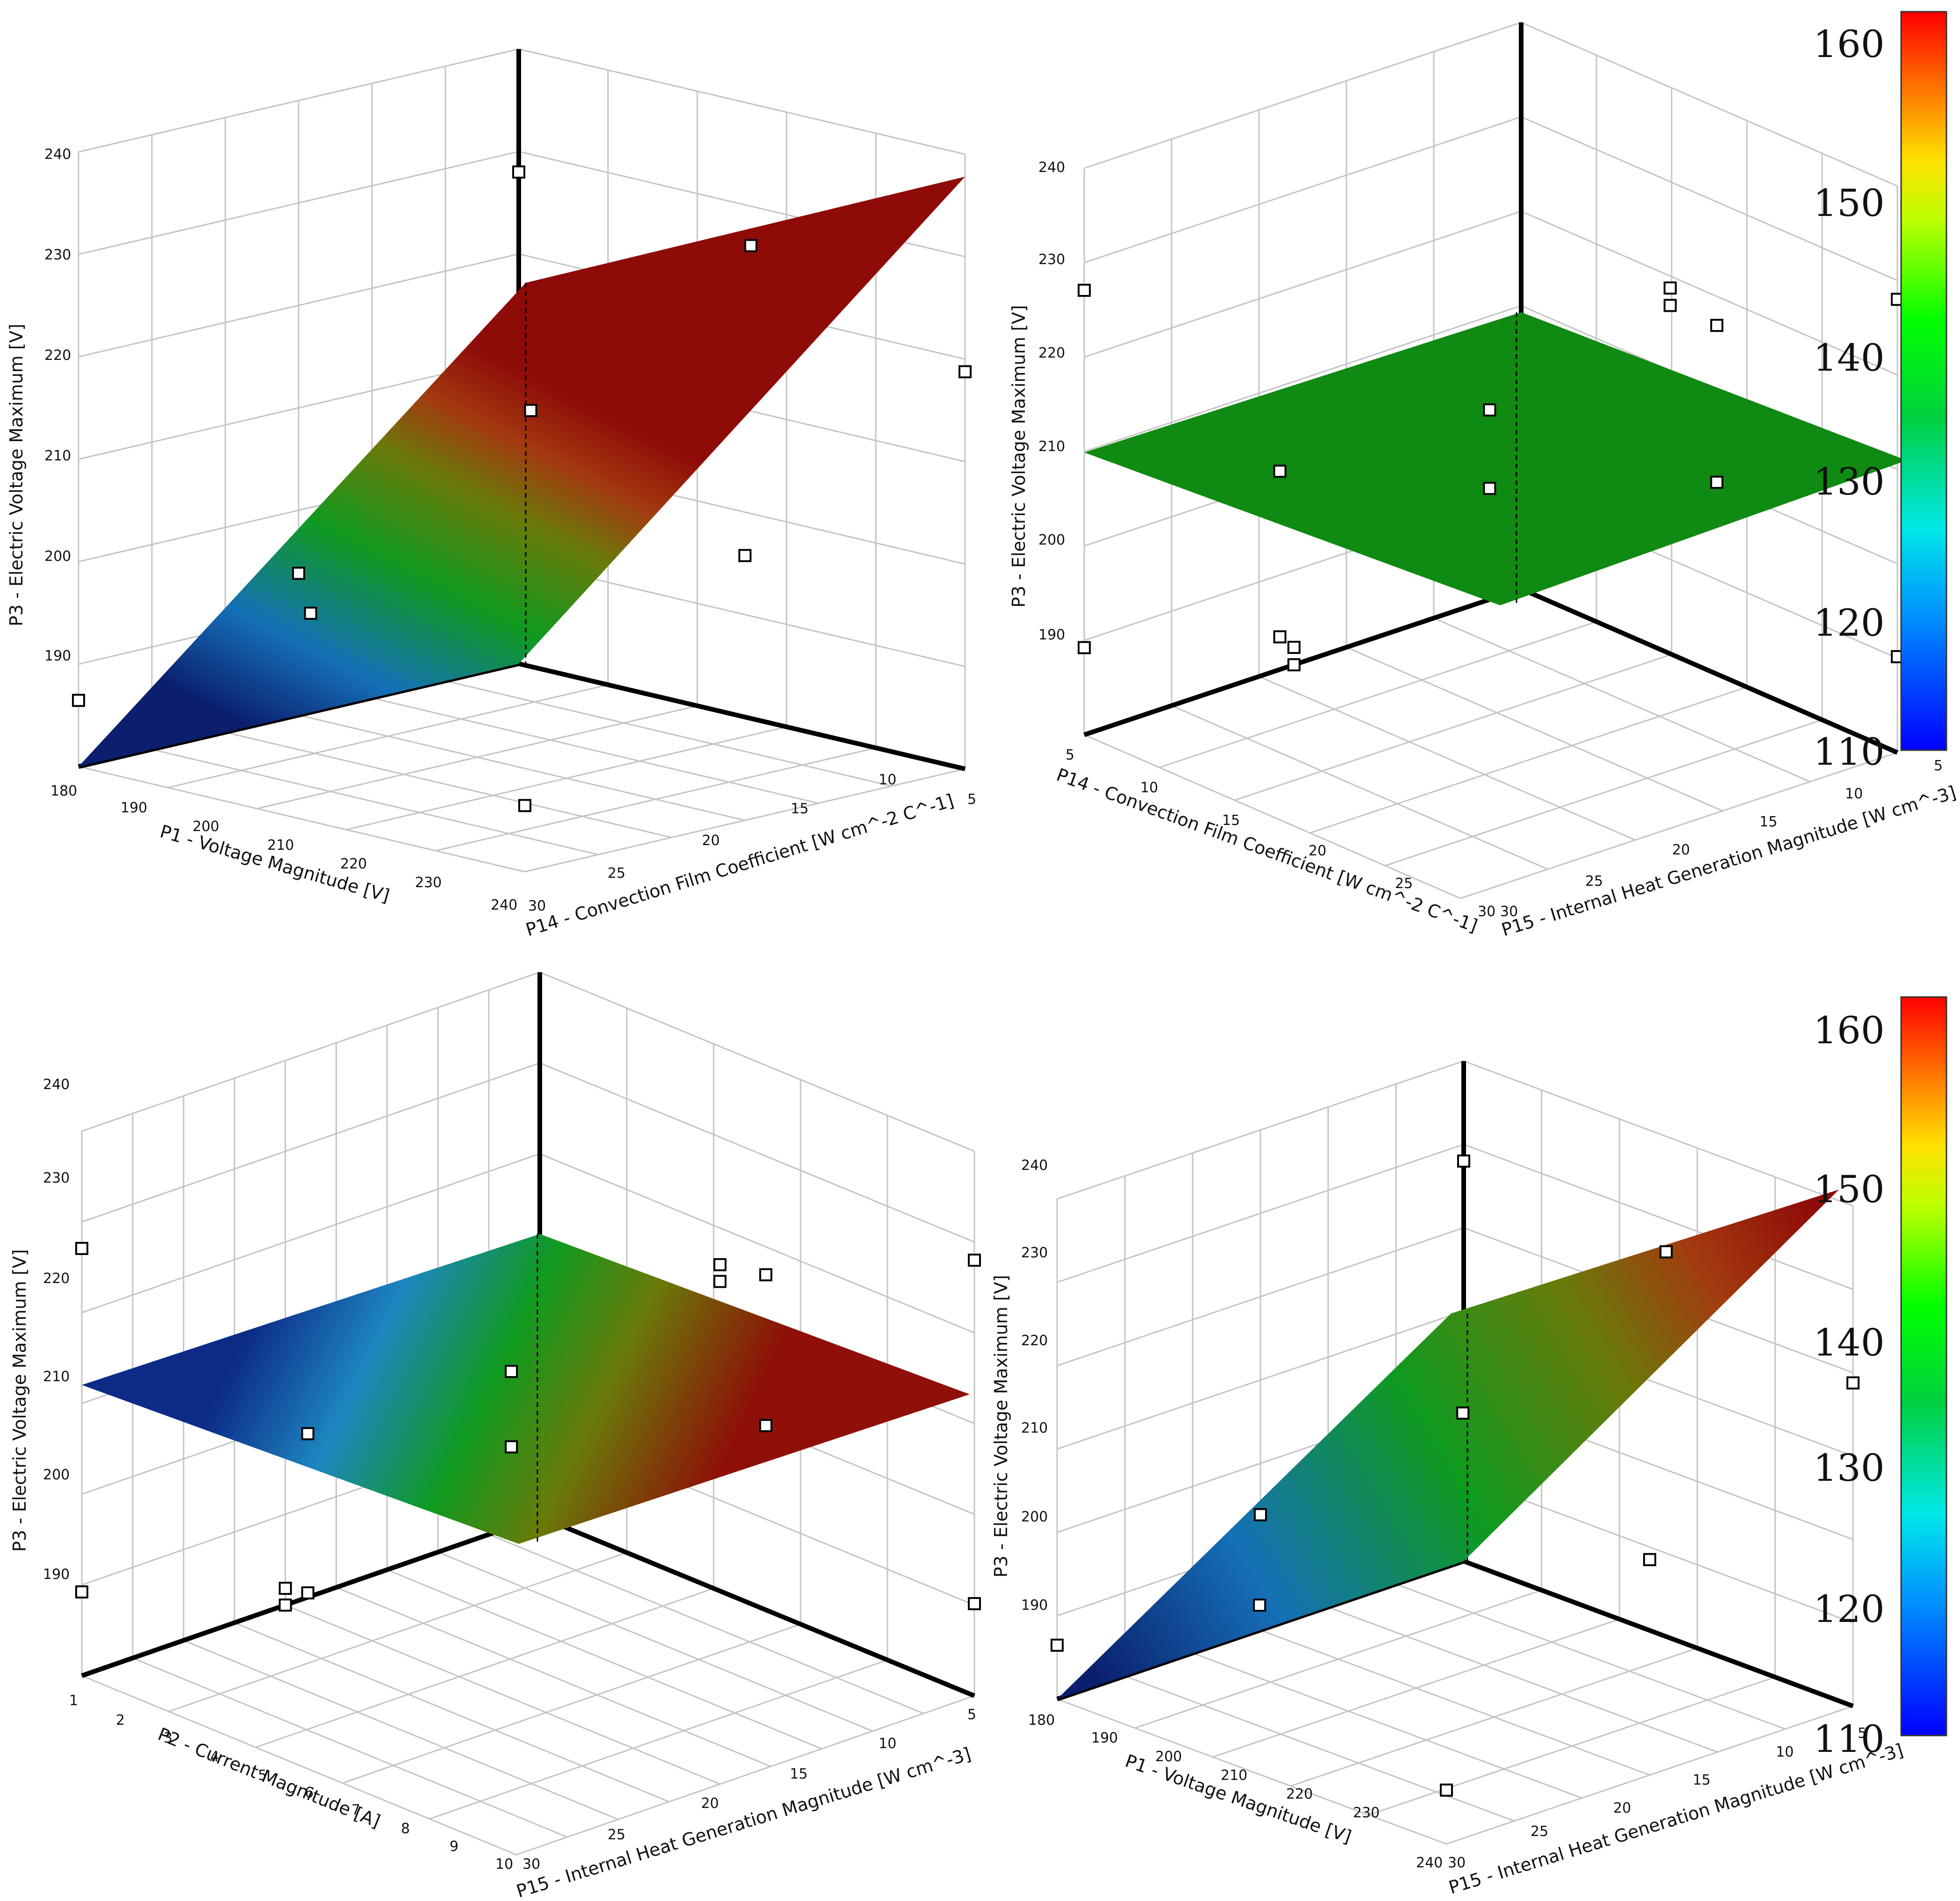 This screenshot has height=1901, width=1960. Describe the element at coordinates (56, 1278) in the screenshot. I see `z-tick: 220` at that location.